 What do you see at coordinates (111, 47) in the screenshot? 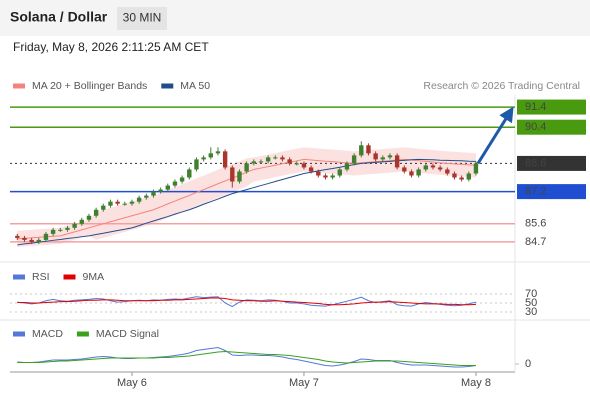
I see `datetime: Friday, May 8, 2026 2:11:25 AM CET` at bounding box center [111, 47].